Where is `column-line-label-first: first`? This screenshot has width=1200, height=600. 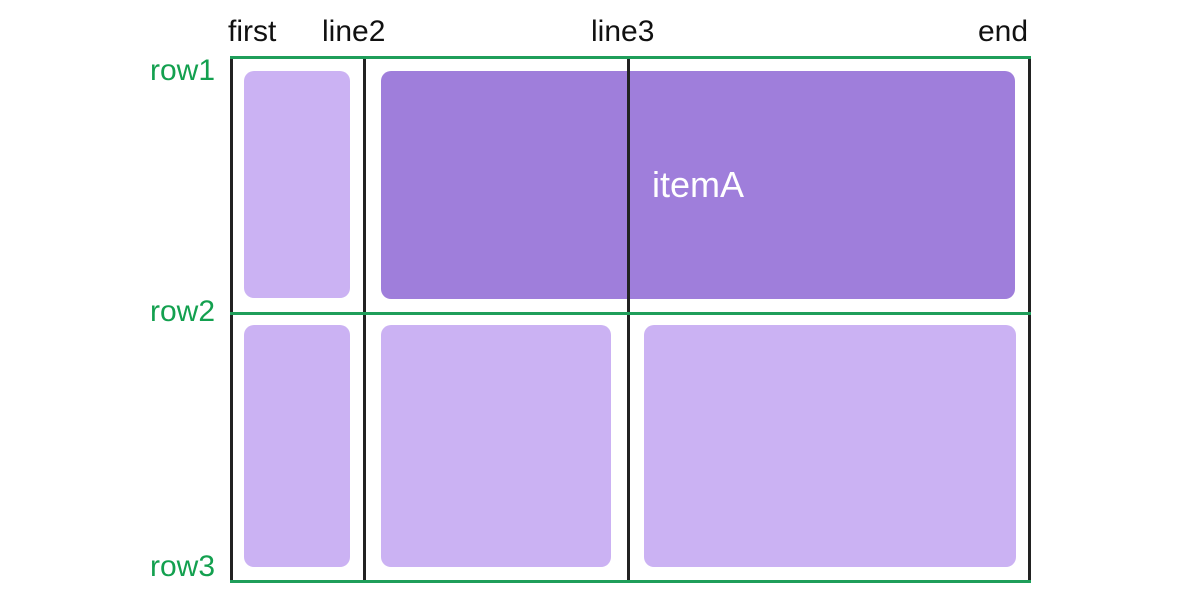
column-line-label-first: first is located at coordinates (252, 31).